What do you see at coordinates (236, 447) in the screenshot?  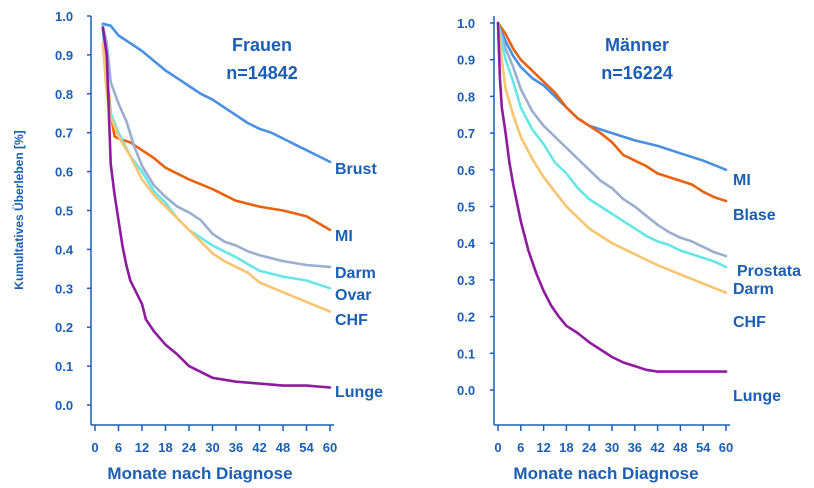 I see `frauen-x-tick-label: 36` at bounding box center [236, 447].